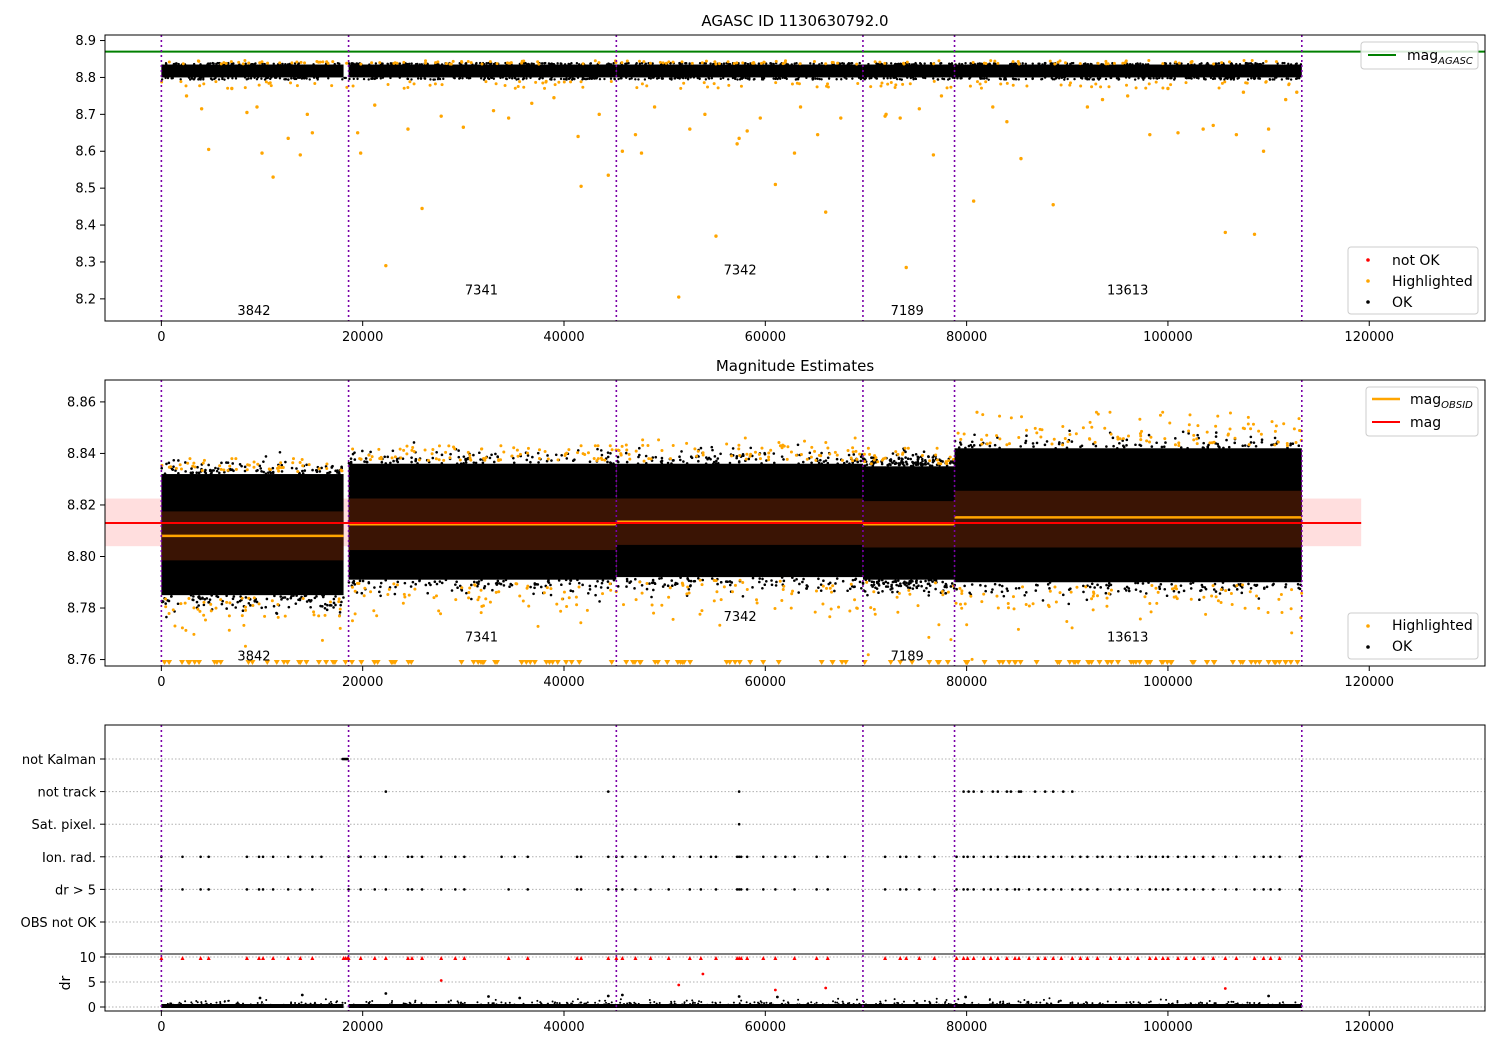 Image resolution: width=1500 pixels, height=1050 pixels. Describe the element at coordinates (1368, 281) in the screenshot. I see `legend-highlighted-swatch` at that location.